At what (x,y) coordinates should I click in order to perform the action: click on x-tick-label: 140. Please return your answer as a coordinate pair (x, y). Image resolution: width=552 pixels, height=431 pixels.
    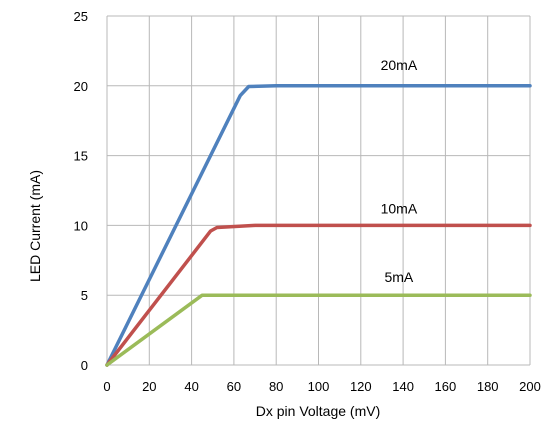
    Looking at the image, I should click on (403, 386).